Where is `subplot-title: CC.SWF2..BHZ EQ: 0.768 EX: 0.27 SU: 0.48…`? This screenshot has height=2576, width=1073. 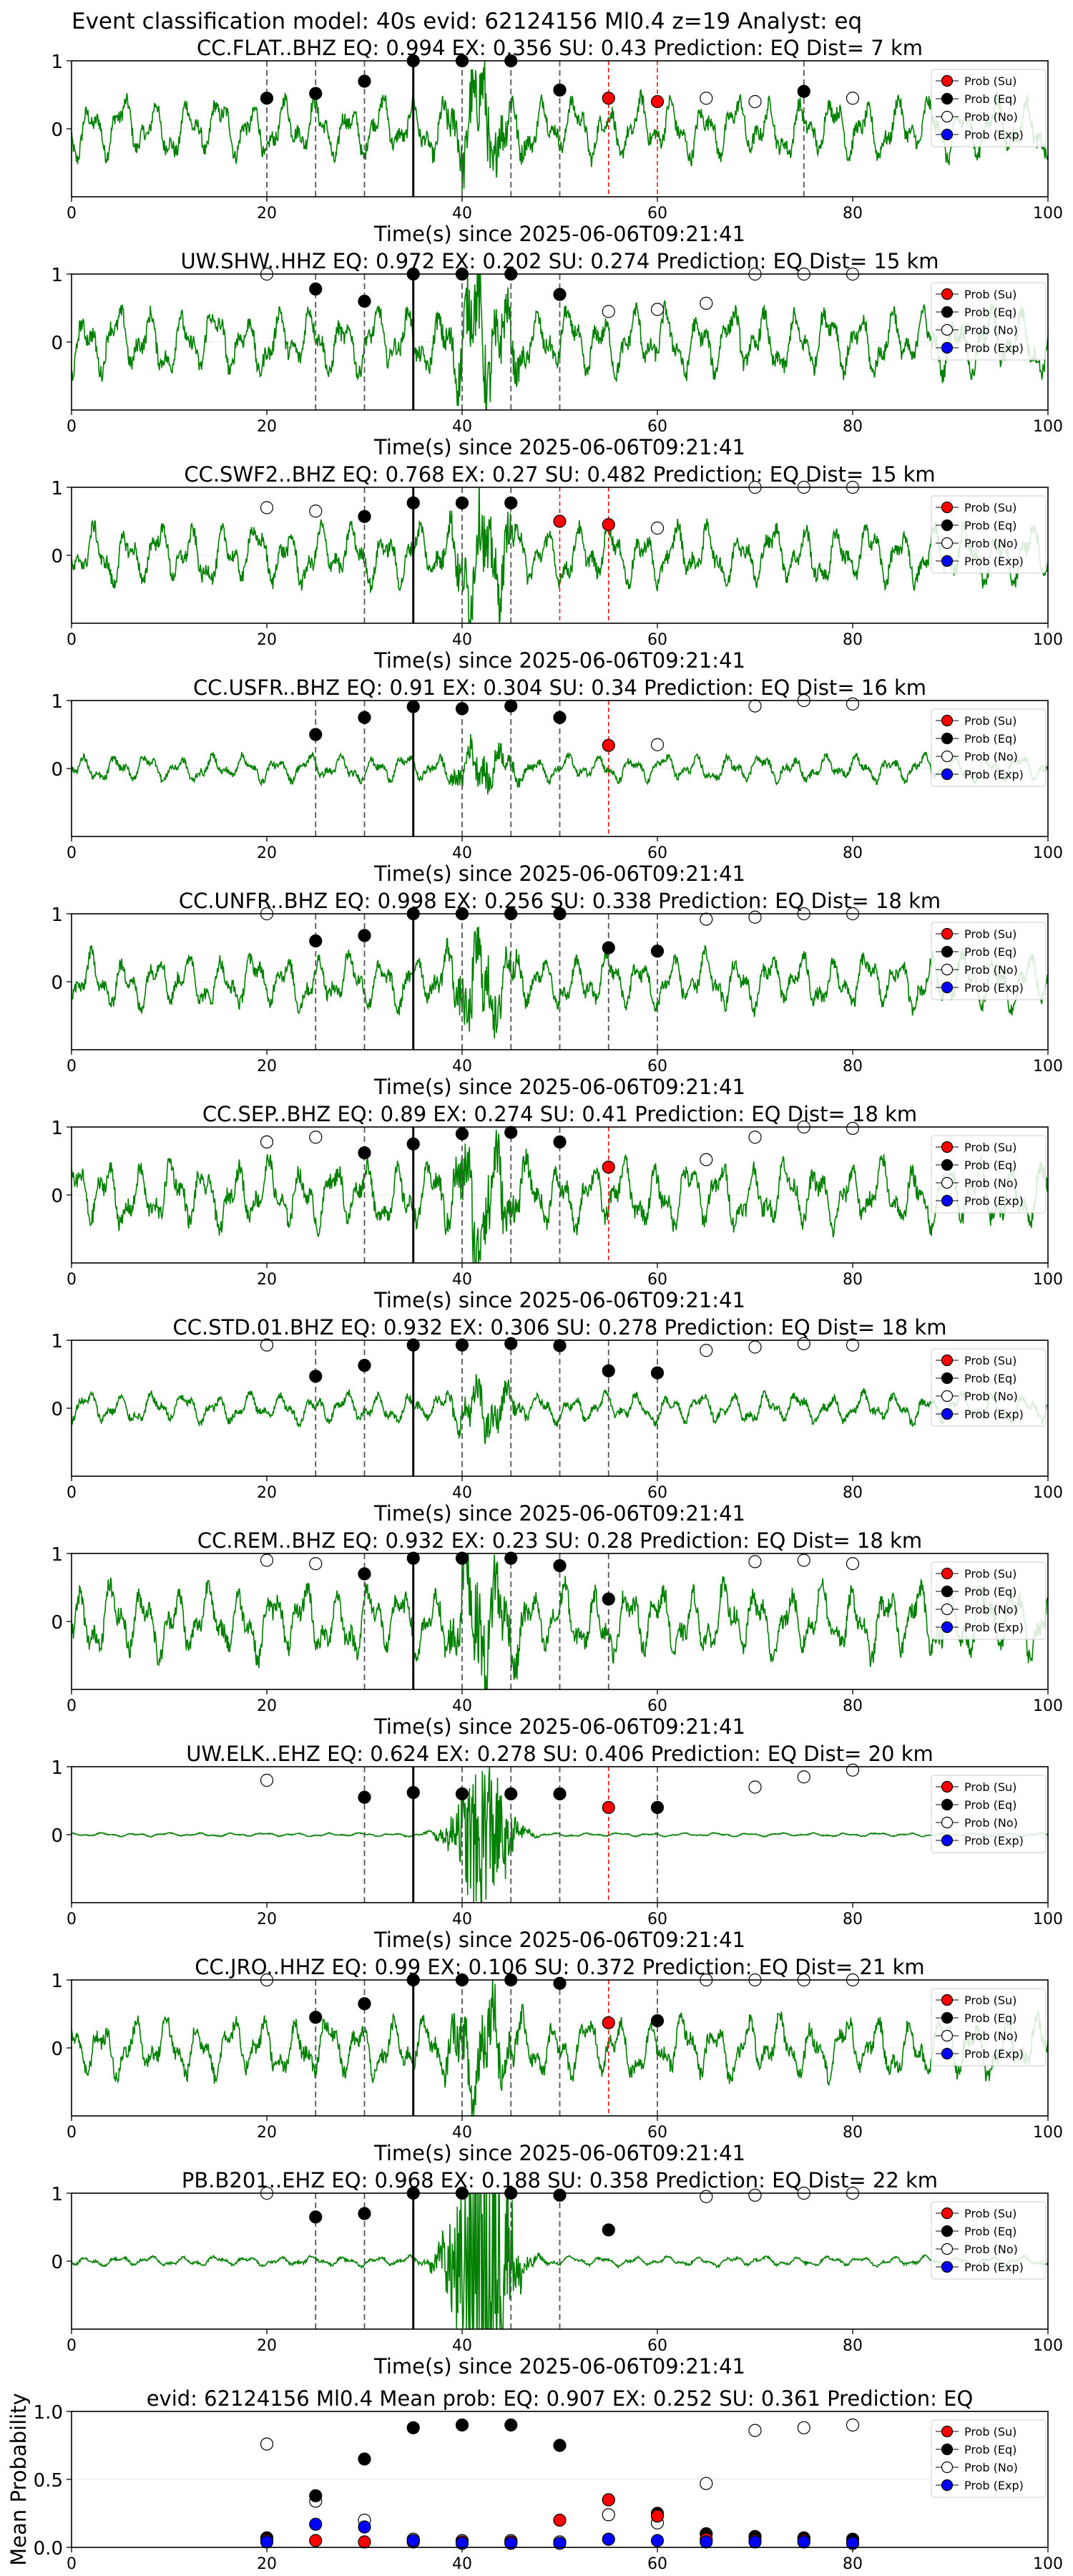 subplot-title: CC.SWF2..BHZ EQ: 0.768 EX: 0.27 SU: 0.48… is located at coordinates (559, 474).